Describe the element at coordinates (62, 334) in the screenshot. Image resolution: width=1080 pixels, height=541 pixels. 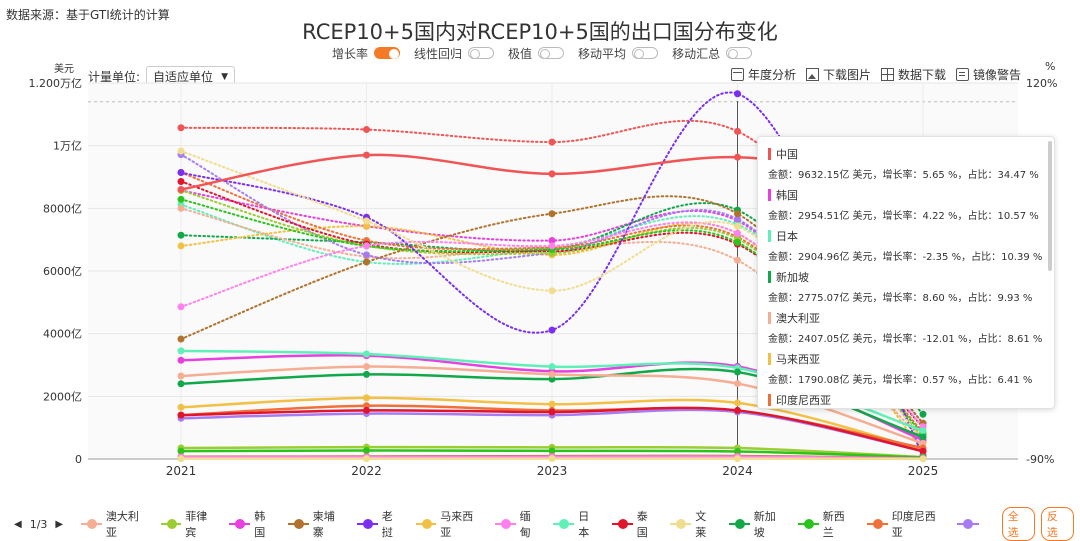
I see `y-tick-label: 4000亿` at that location.